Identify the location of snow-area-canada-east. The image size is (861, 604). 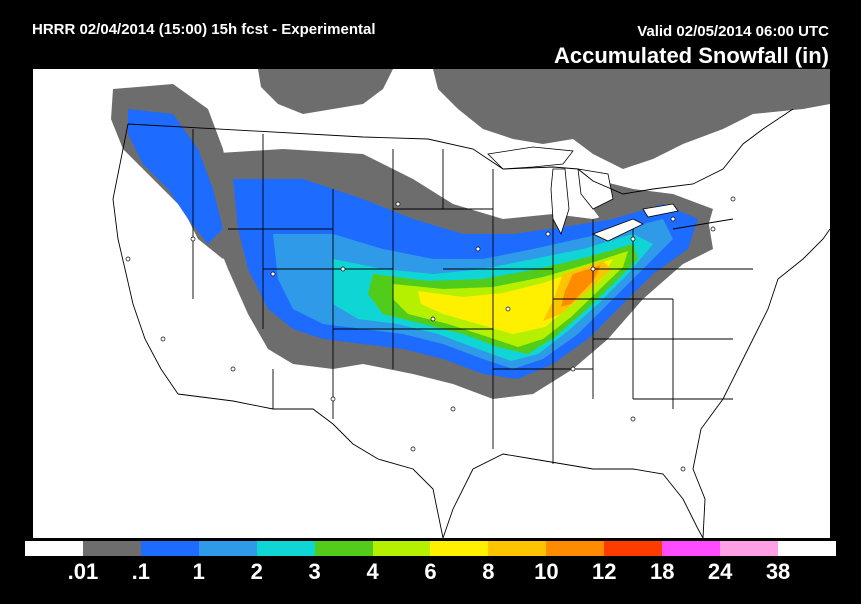
(631, 119).